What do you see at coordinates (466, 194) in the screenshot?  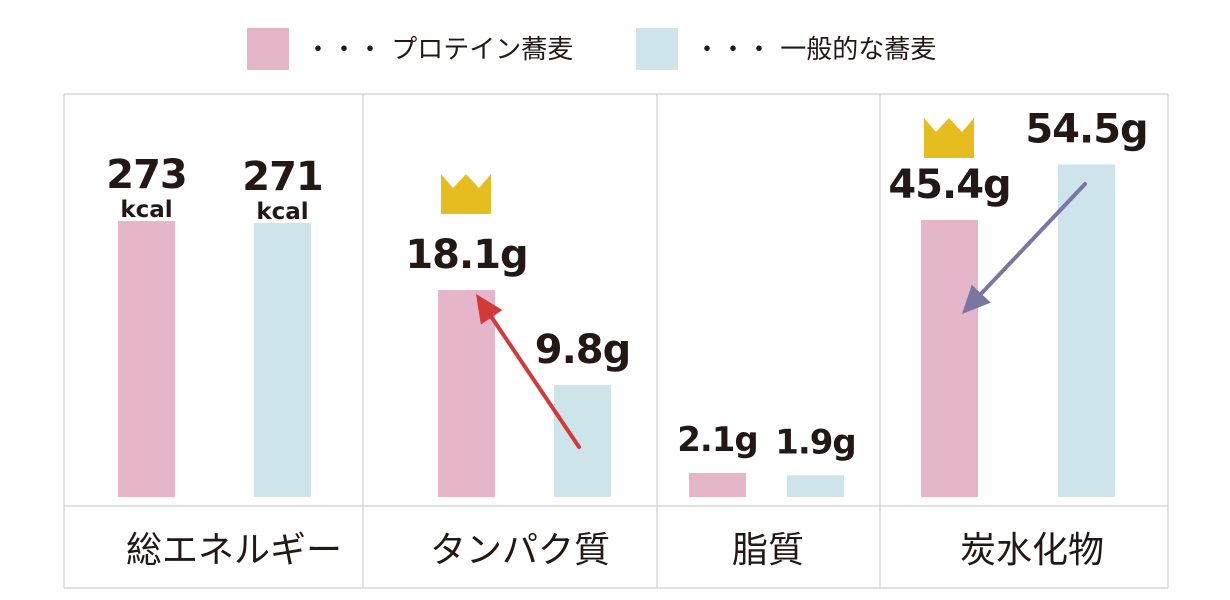 I see `crown-icon-protein` at bounding box center [466, 194].